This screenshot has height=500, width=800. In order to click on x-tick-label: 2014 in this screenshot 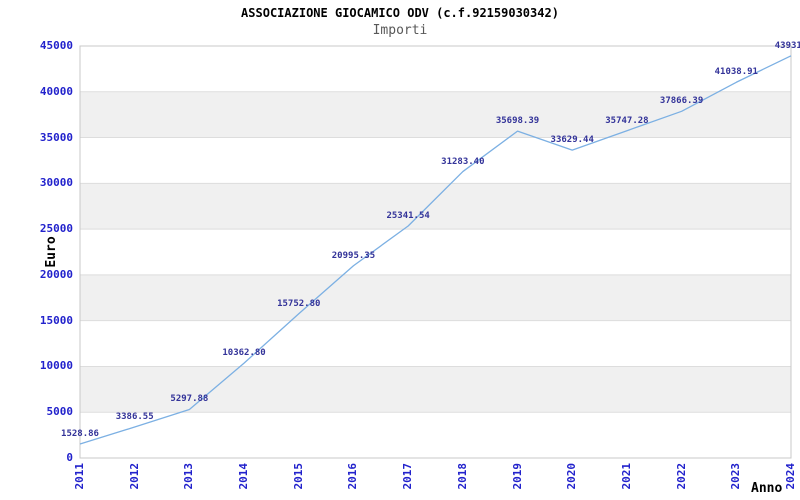, I will do `click(244, 476)`.